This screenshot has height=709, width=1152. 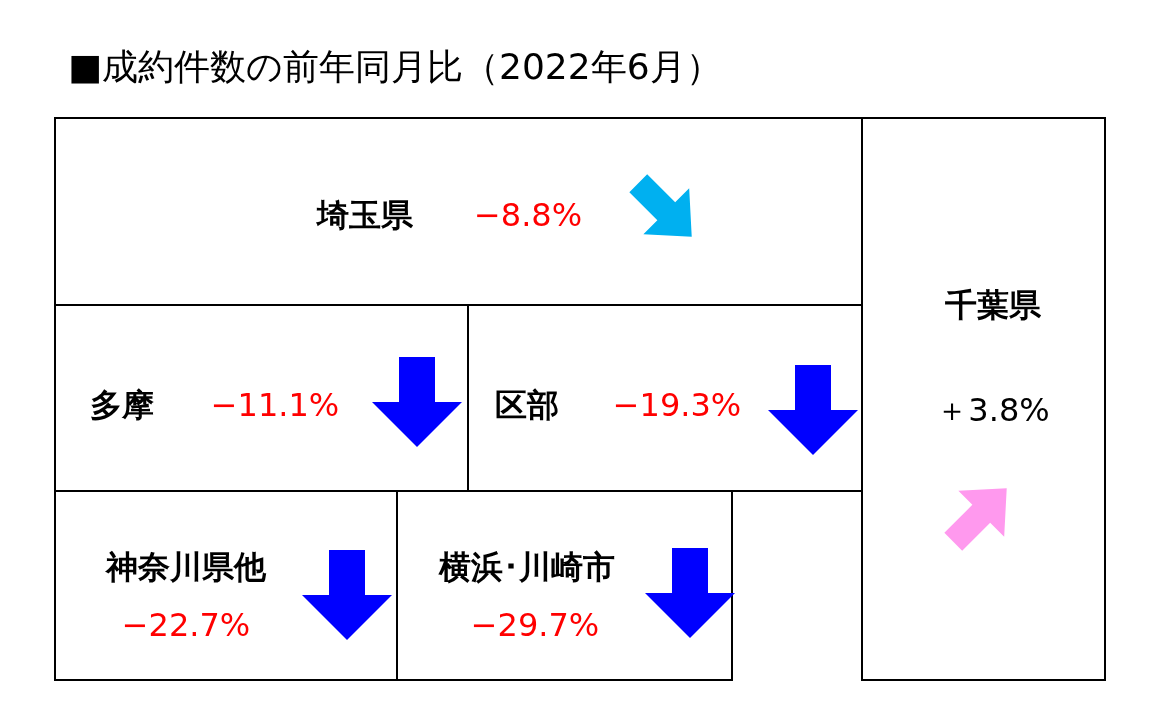 I want to click on category-label: 多摩, so click(x=122, y=405).